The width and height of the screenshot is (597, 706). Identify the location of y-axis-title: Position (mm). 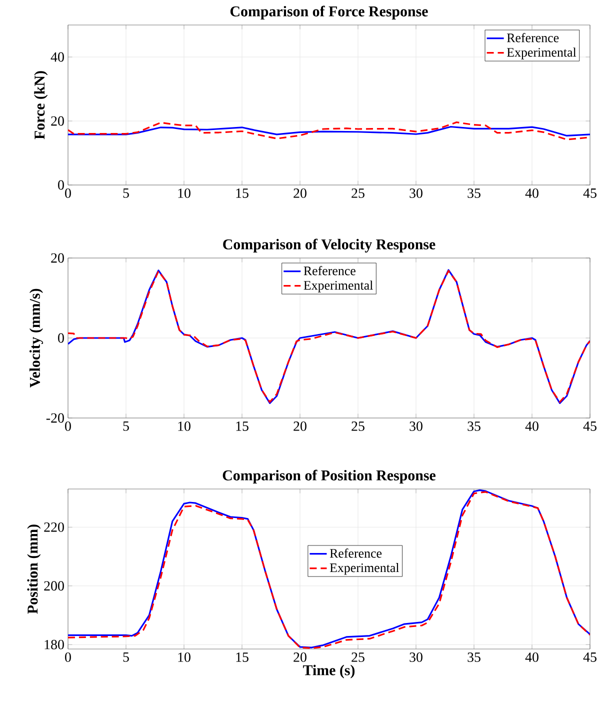
(34, 569).